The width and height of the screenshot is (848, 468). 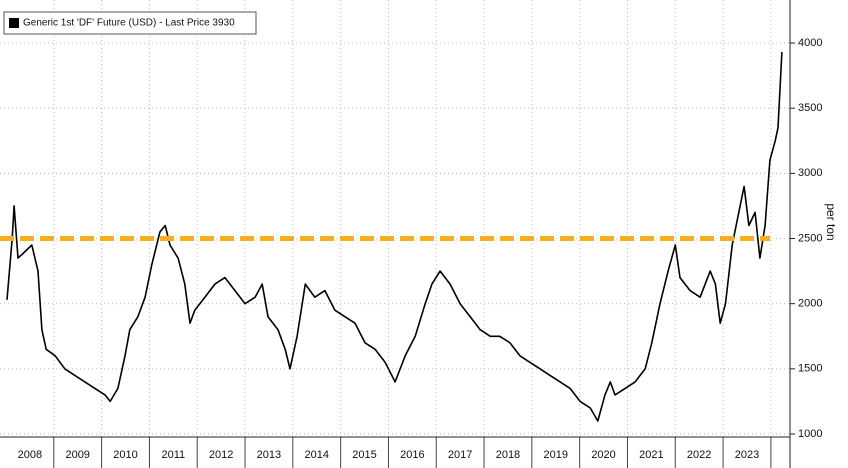 I want to click on x-tick-label: 2020, so click(x=603, y=455).